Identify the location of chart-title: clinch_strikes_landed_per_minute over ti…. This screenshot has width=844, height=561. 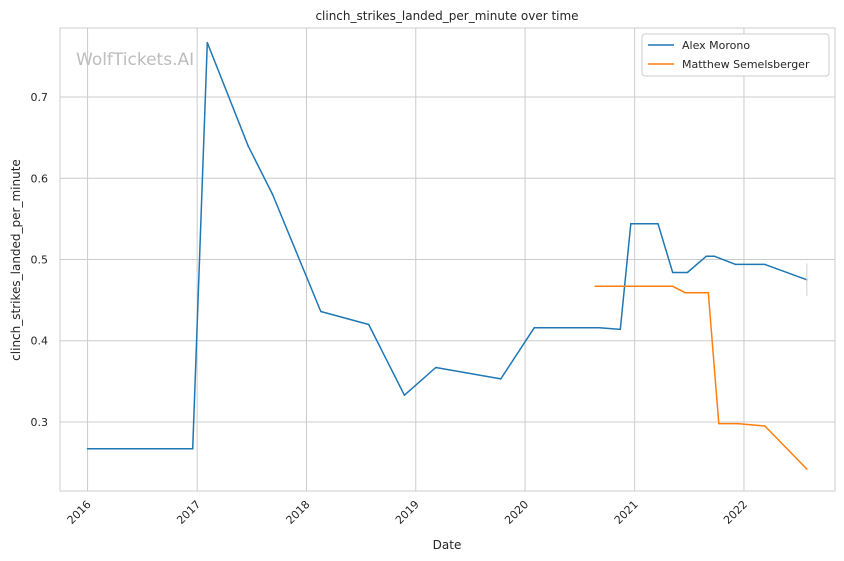
(446, 16).